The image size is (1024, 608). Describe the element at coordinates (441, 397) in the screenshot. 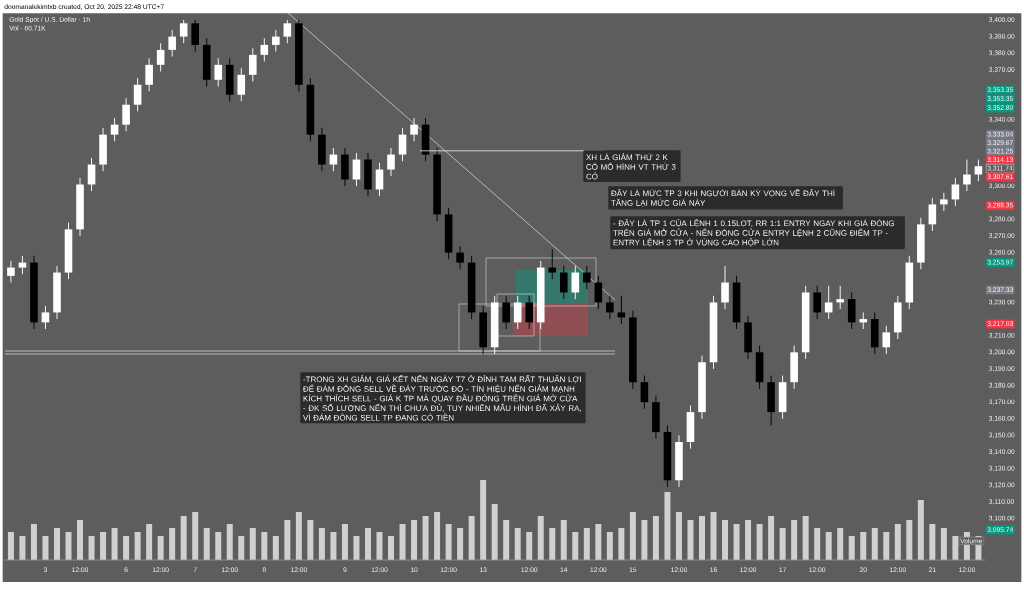

I see `annotation: -TRONG XH GIẢM, GIÁ KẾT NẾN NGÀY T7 Ở ĐỈNH TẠM RẤT THUẬN LỢI ĐỂ ĐÁM ĐÔNG SELL VỀ ĐÁY TRƯỚC ĐÓ - TÍN HIỆU NẾN GIẢM MẠNH KÍCH THÍCH SELL - GIÁ K TP MÀ QUAY ĐẦU ĐÓNG TRÊN GIÁ MỞ CỬA - ĐK SỐ LƯỢNG NẾN THÌ CHƯA ĐỦ, TUY NHIÊN MẪU HÌNH ĐÃ XẢY RA, VÌ ĐÁM ĐÔNG SELL TP ĐANG CÓ TIỀN` at that location.